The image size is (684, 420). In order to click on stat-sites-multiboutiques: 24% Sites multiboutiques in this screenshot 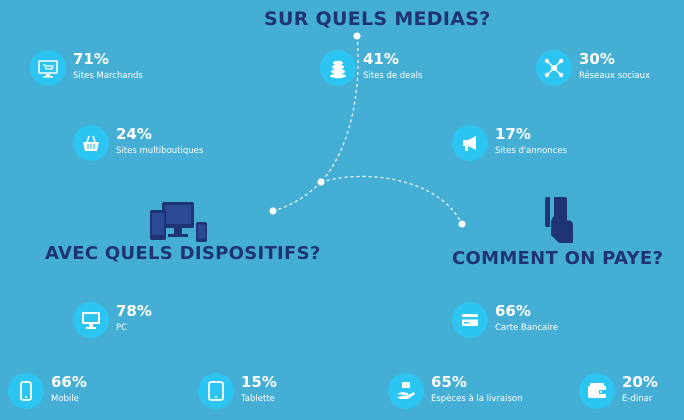, I will do `click(138, 143)`.